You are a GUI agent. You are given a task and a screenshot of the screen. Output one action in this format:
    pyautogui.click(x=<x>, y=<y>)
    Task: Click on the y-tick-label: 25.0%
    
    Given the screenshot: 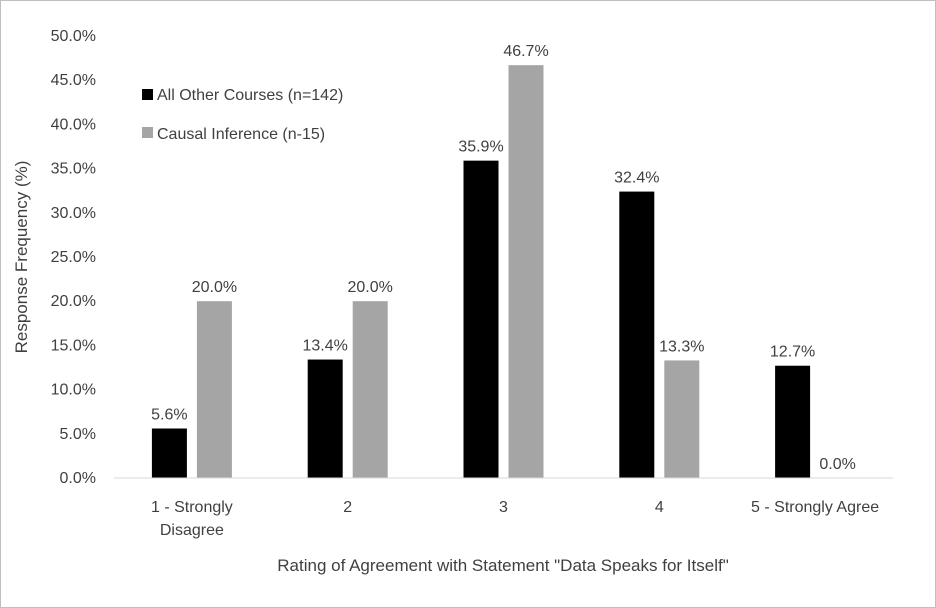 What is the action you would take?
    pyautogui.click(x=73, y=257)
    